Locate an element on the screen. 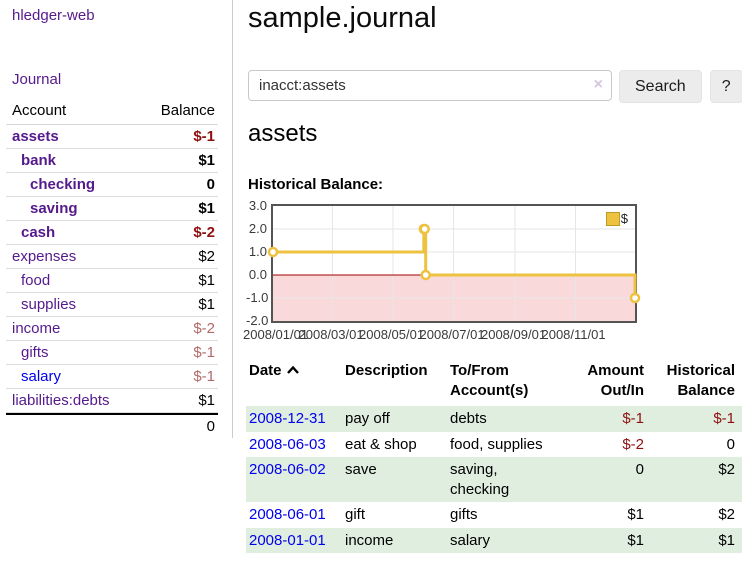  x-tick-label: 2008/05/01 is located at coordinates (392, 334).